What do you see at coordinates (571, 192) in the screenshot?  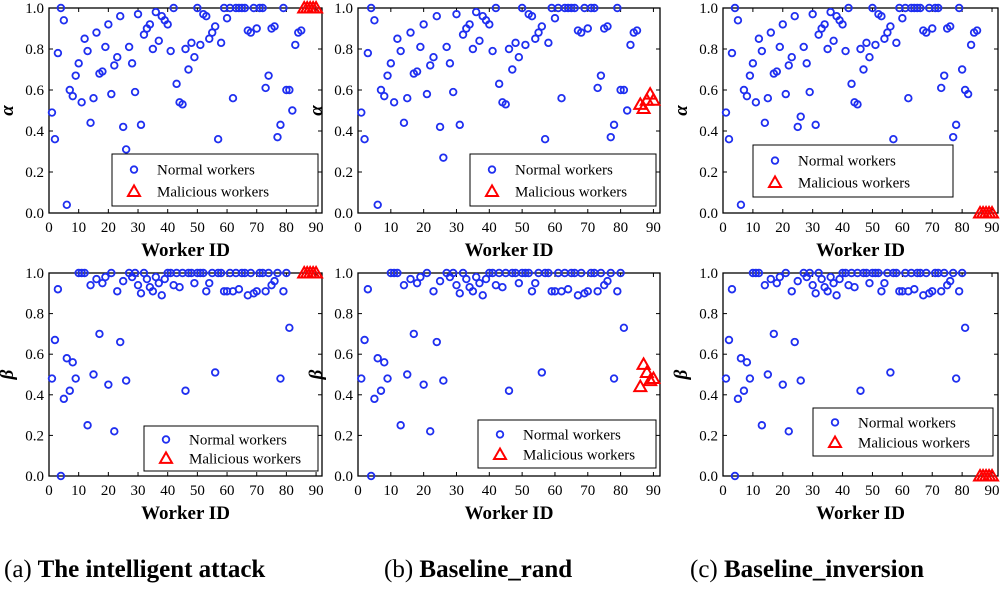 I see `legend-malicious-label: Malicious workers` at bounding box center [571, 192].